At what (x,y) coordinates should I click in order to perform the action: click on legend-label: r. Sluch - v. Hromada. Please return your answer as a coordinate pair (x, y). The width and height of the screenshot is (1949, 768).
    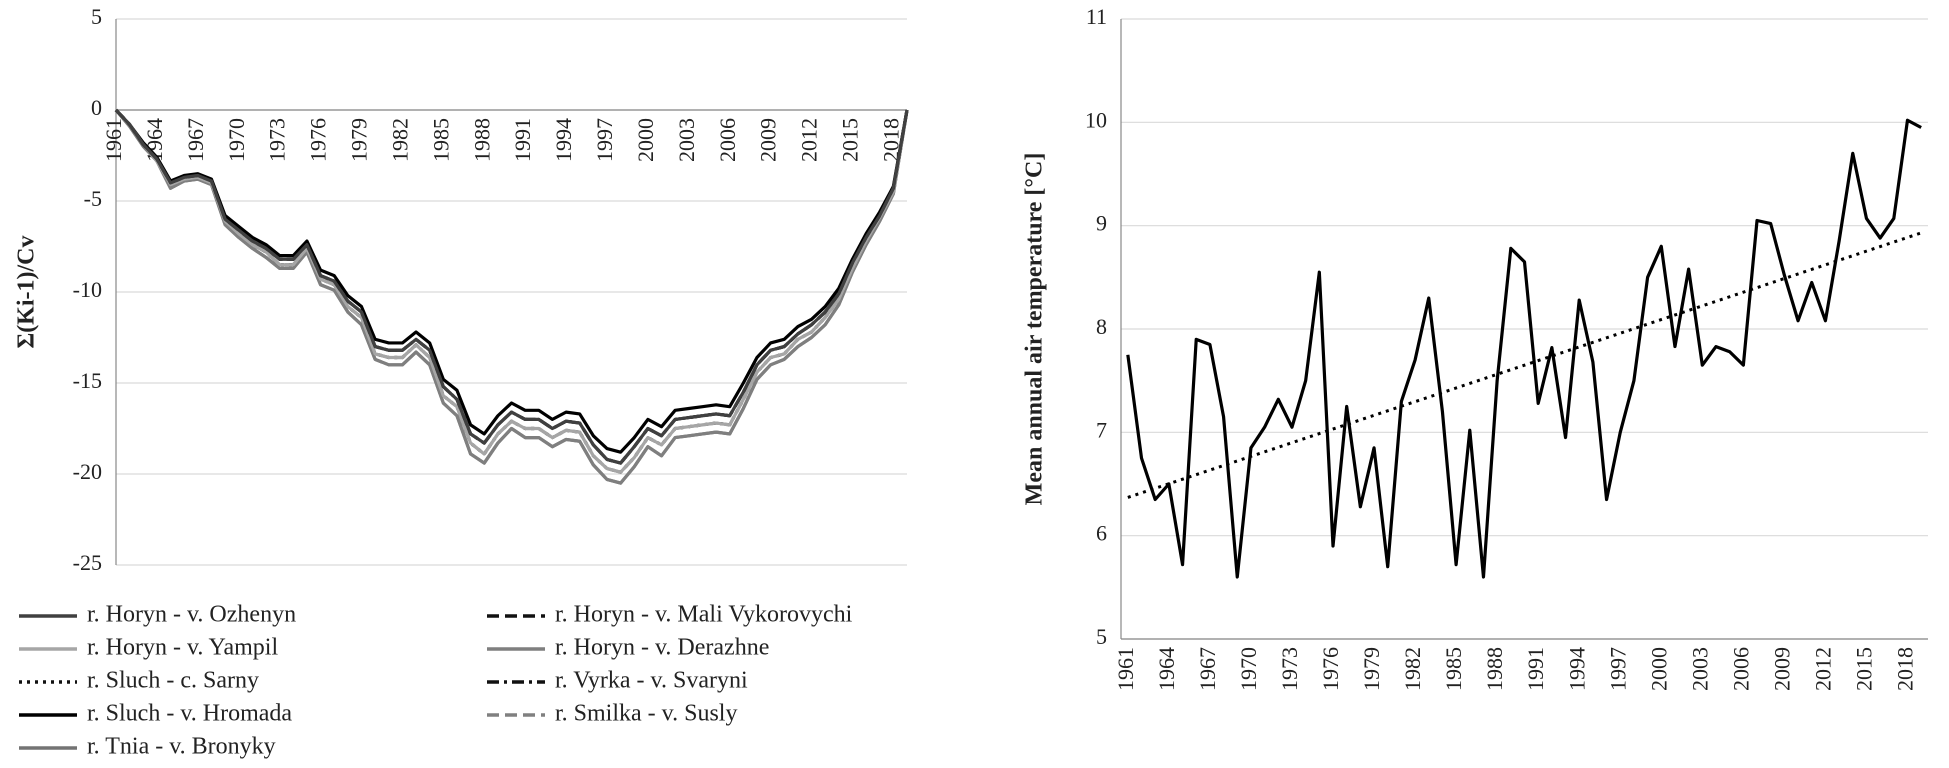
    Looking at the image, I should click on (189, 714).